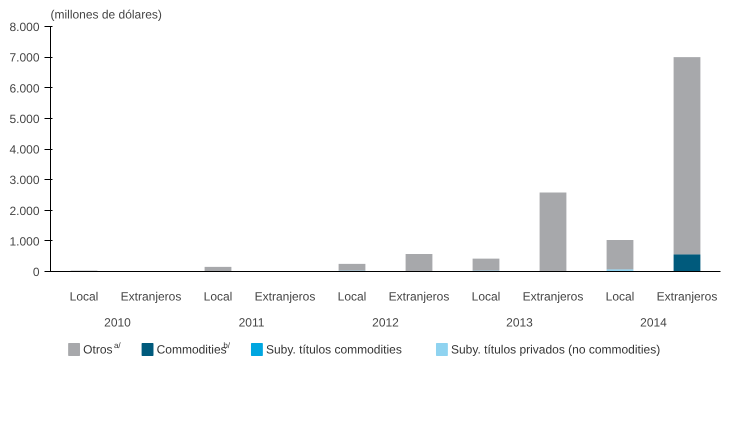 This screenshot has height=435, width=752. I want to click on text: 2012, so click(386, 323).